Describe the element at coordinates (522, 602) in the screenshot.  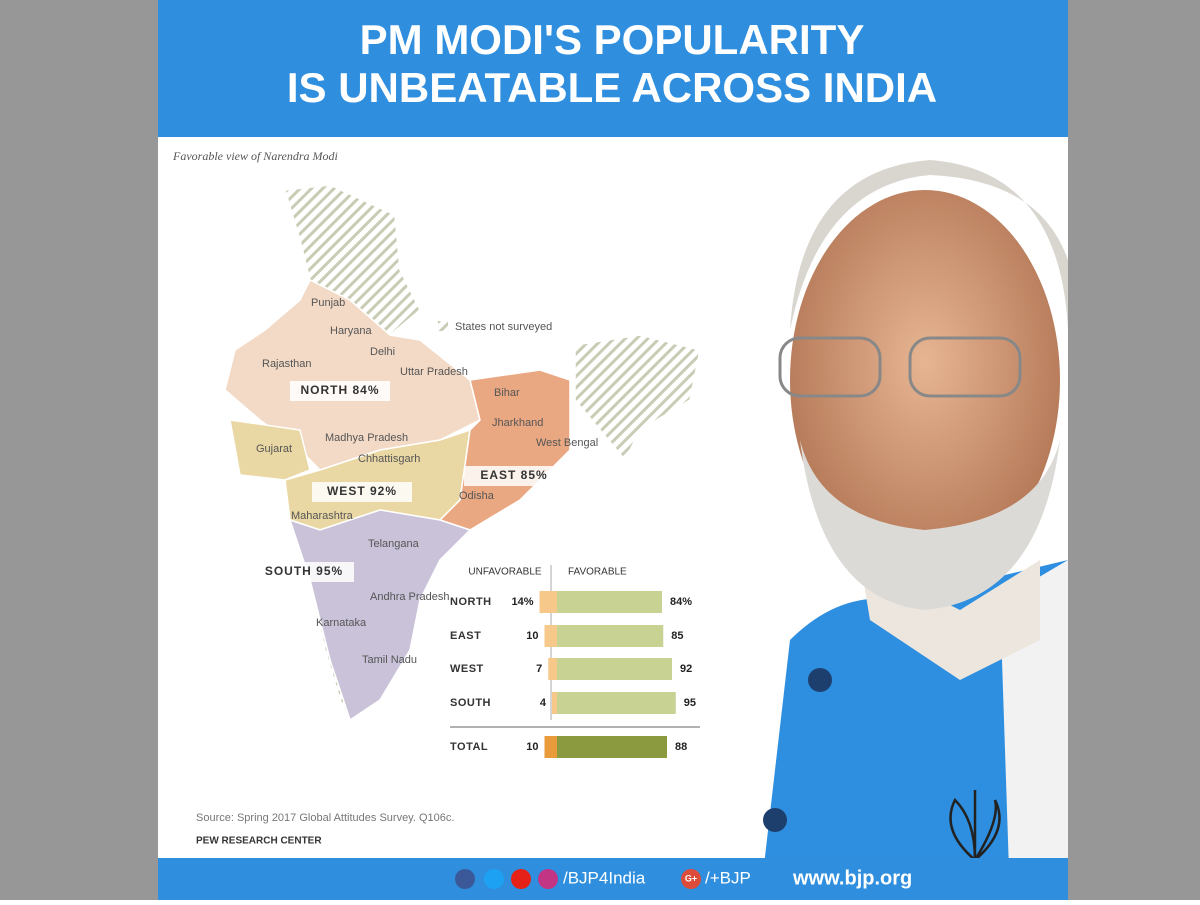
I see `value-label: 14%` at that location.